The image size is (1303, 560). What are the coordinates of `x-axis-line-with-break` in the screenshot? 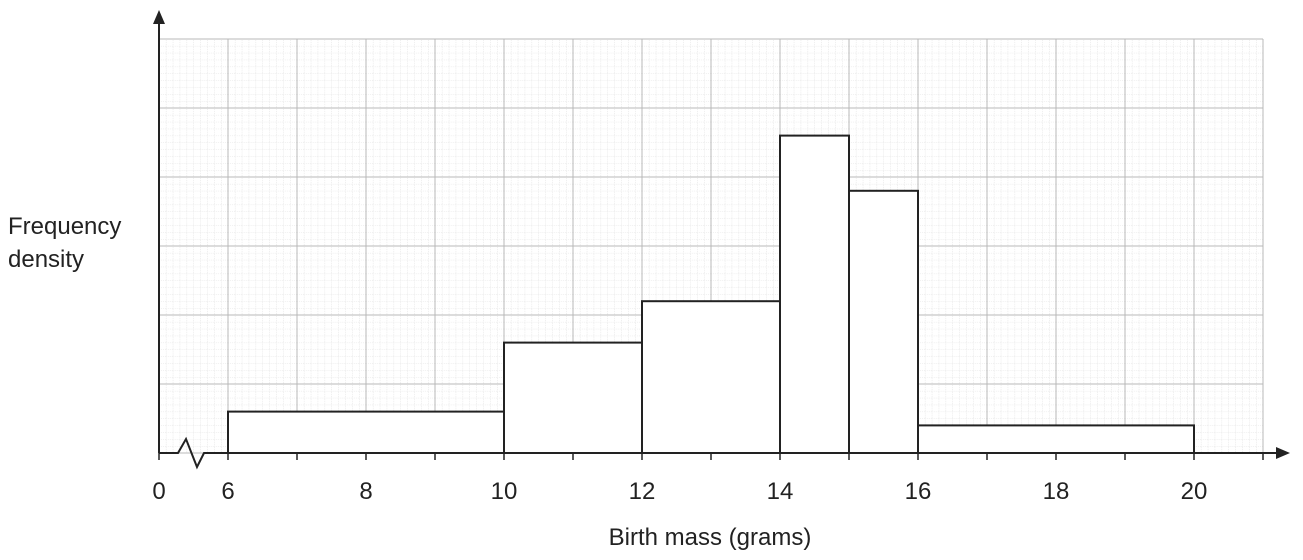 It's located at (717, 453).